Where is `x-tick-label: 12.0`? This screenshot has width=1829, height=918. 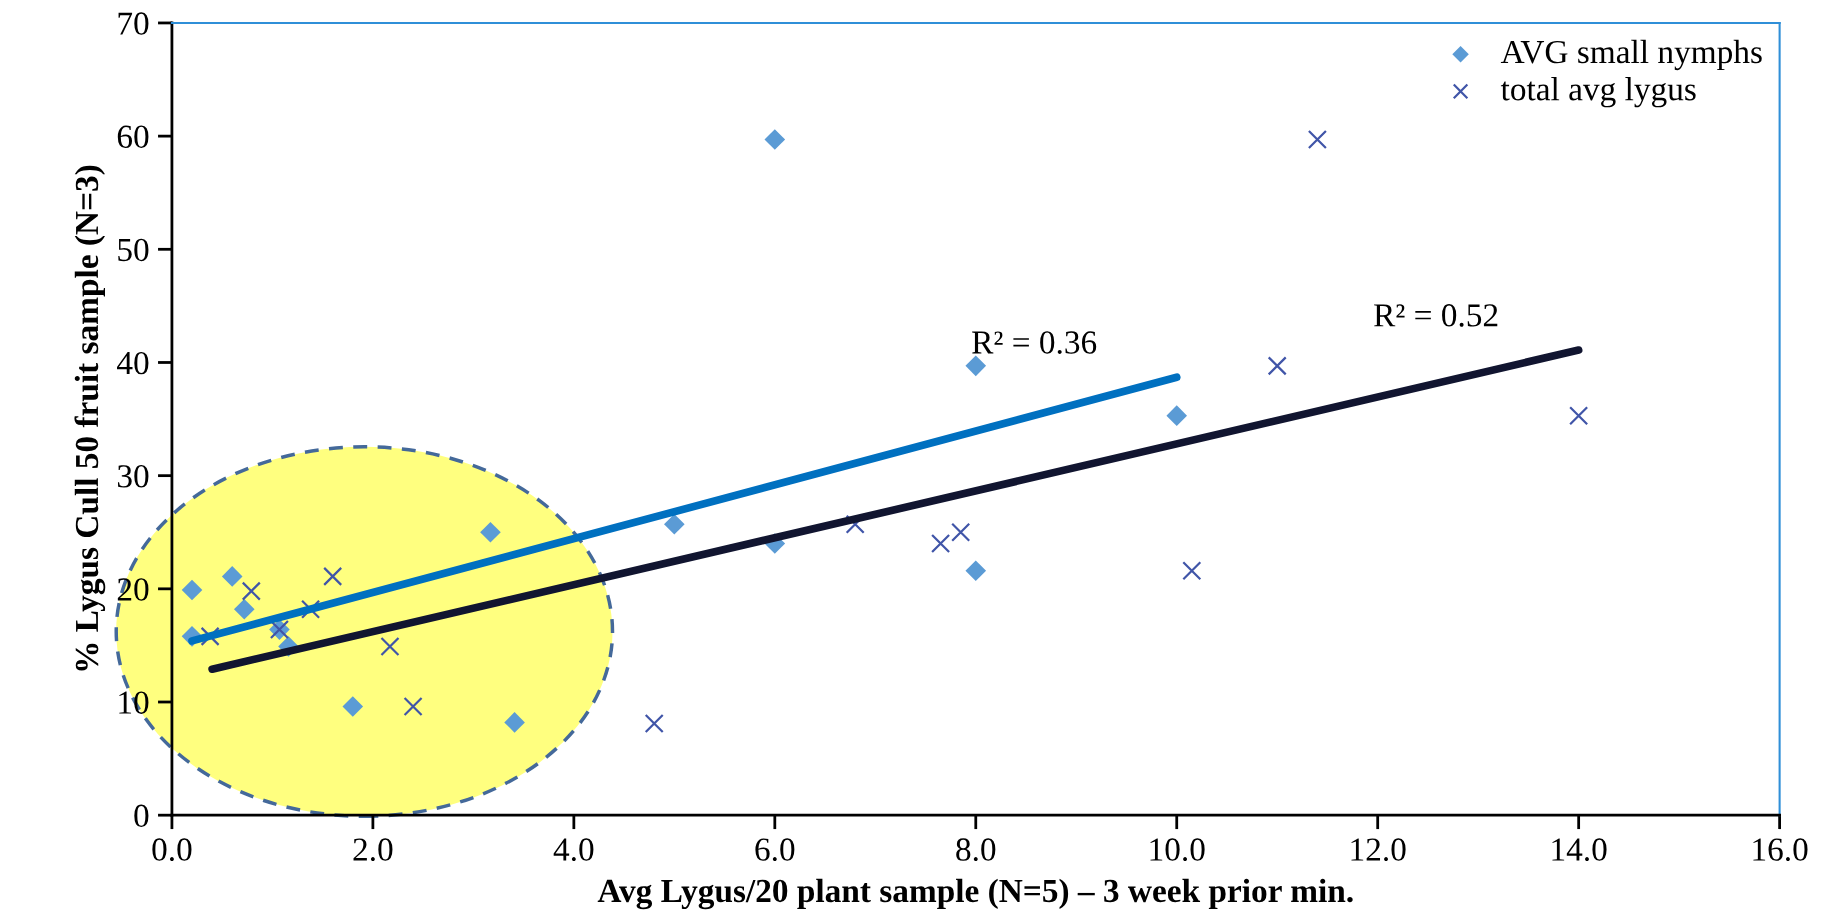 x-tick-label: 12.0 is located at coordinates (1378, 850).